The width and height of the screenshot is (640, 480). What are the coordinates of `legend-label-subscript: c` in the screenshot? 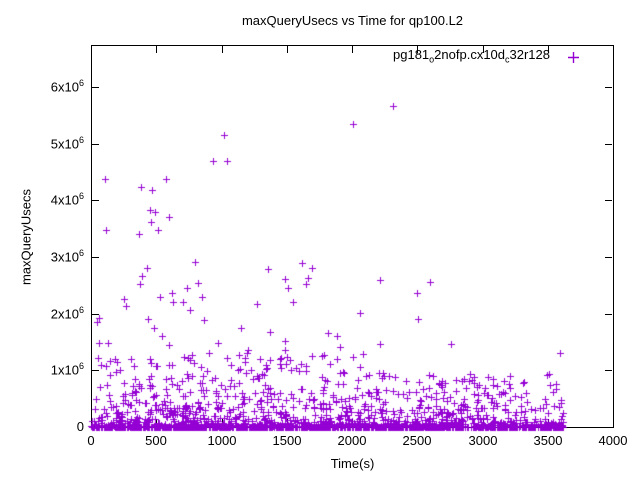 It's located at (507, 59).